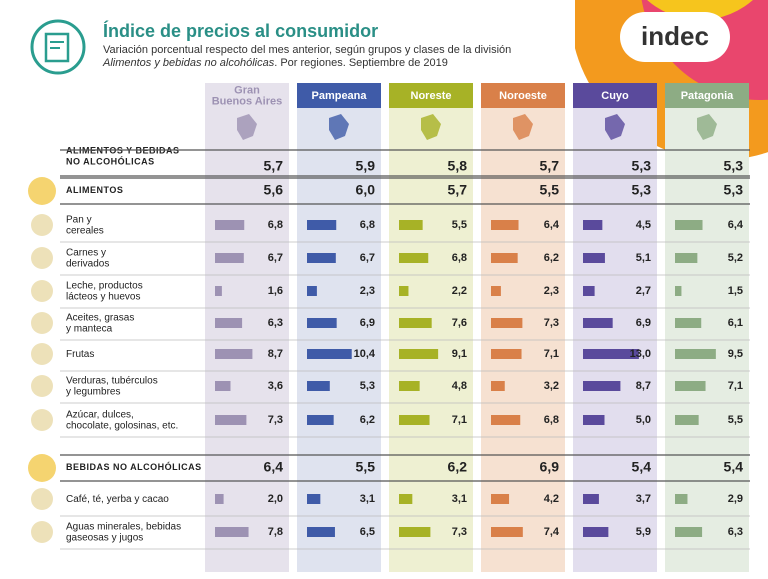  What do you see at coordinates (274, 166) in the screenshot?
I see `value: 5,7` at bounding box center [274, 166].